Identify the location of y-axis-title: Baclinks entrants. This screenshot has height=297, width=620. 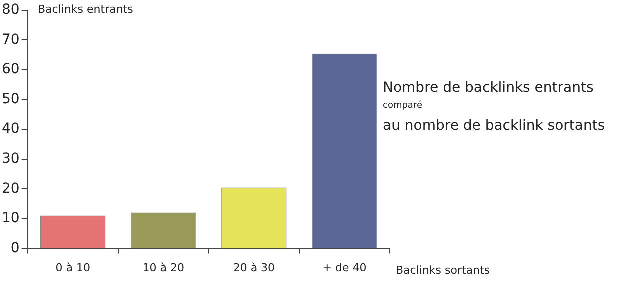
(86, 9).